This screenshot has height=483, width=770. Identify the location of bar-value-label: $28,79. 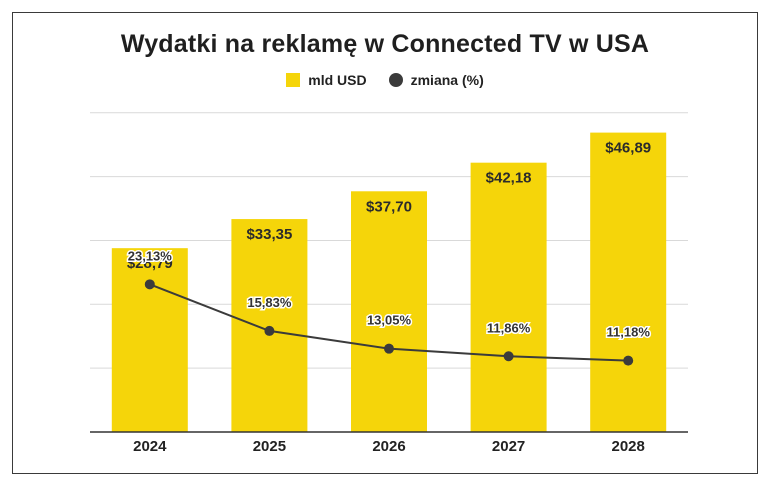
(150, 263).